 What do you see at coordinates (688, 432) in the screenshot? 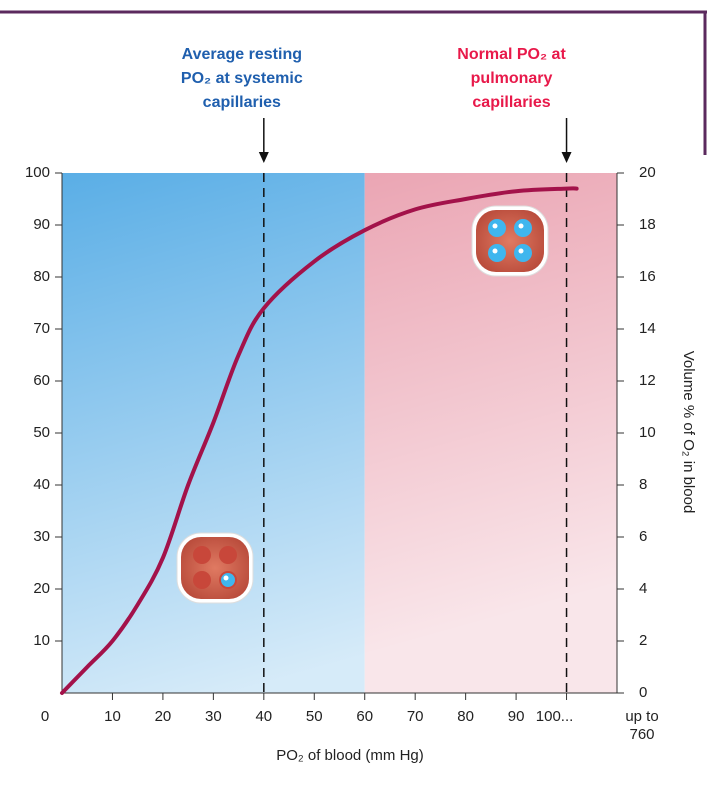
I see `y2-axis-label: Volume % of O₂ in blood` at bounding box center [688, 432].